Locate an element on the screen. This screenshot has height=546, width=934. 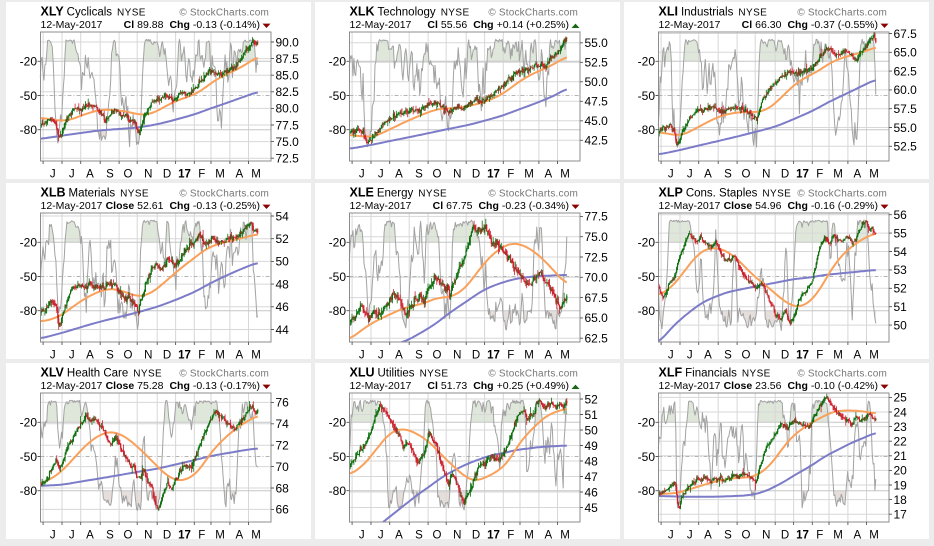
svg-text: 76 is located at coordinates (283, 403).